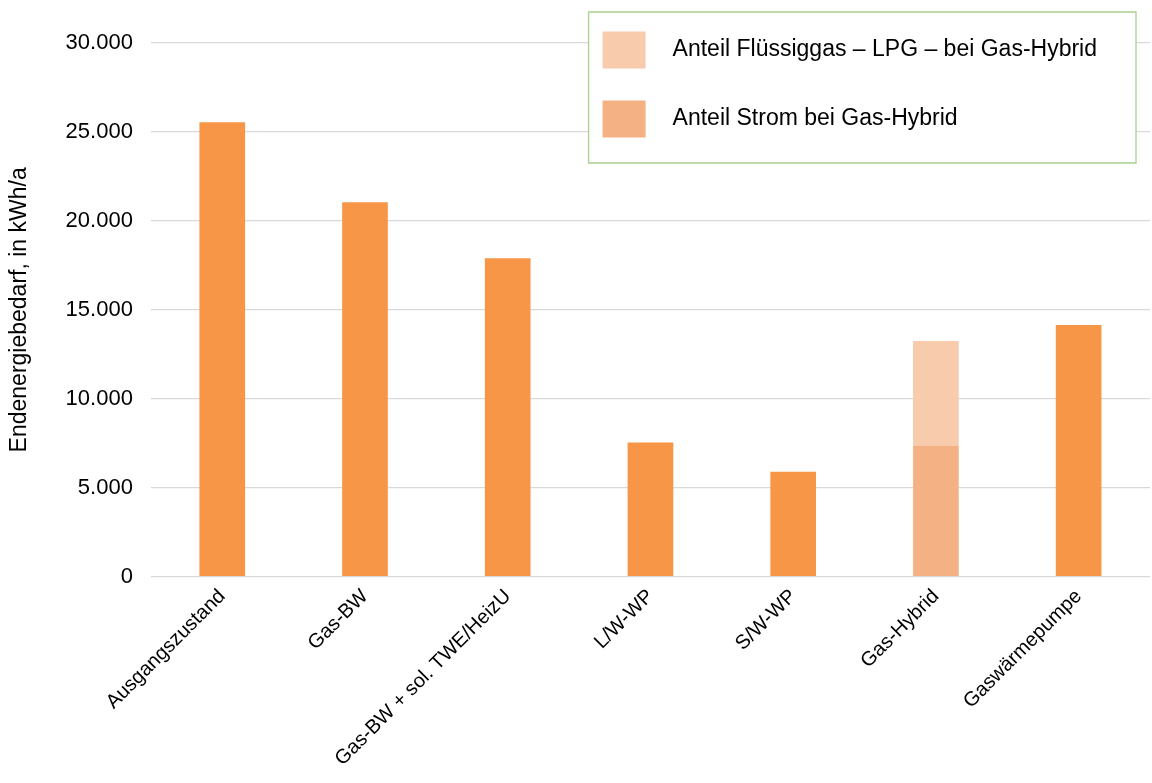  What do you see at coordinates (885, 48) in the screenshot?
I see `legend-label: Anteil Flüssiggas – LPG – bei Gas-Hybrid` at bounding box center [885, 48].